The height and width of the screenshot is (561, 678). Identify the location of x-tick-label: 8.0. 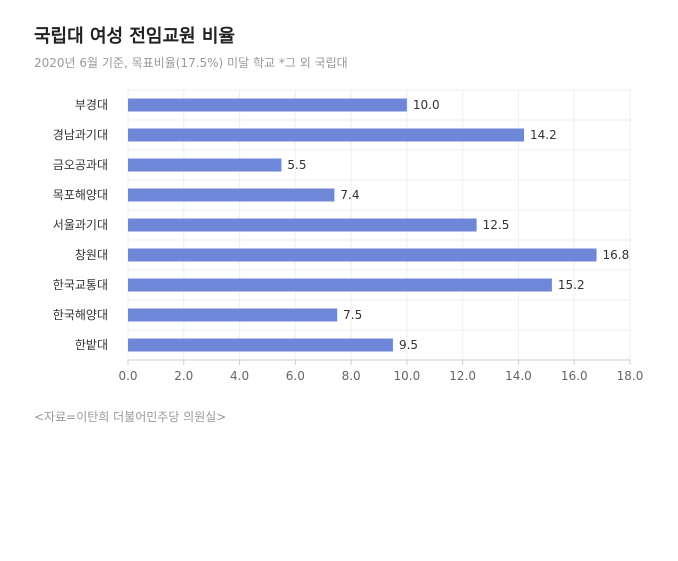
(351, 376).